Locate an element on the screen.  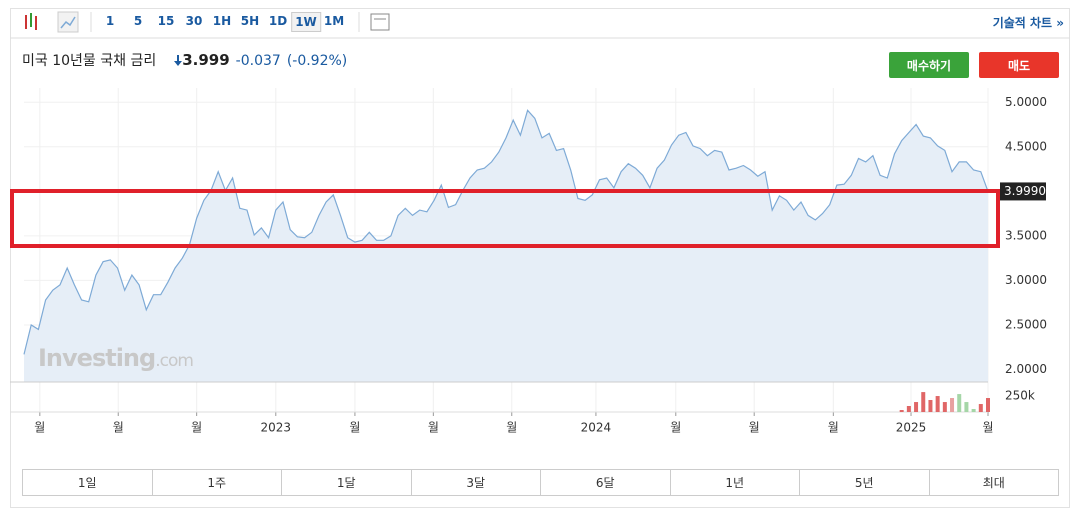
watermark-brand: Investing is located at coordinates (97, 358).